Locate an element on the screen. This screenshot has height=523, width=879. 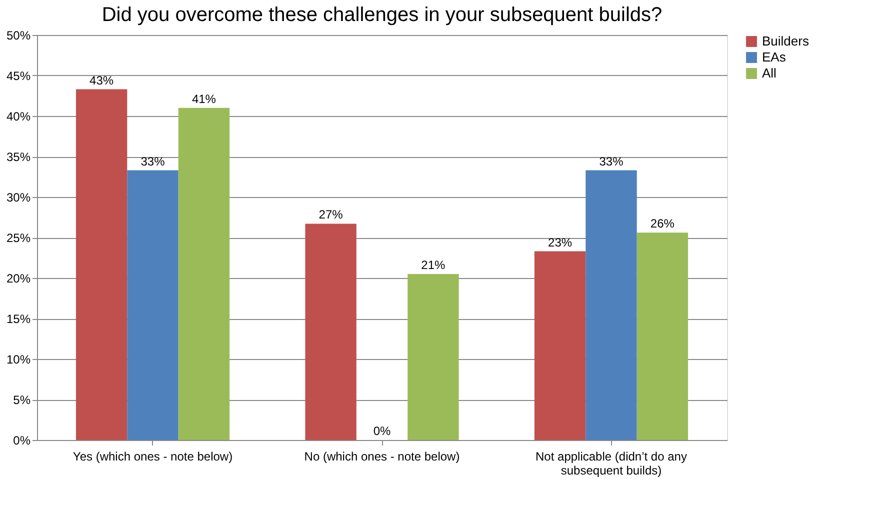
x-tick-label: Yes (which ones - note below) is located at coordinates (152, 457).